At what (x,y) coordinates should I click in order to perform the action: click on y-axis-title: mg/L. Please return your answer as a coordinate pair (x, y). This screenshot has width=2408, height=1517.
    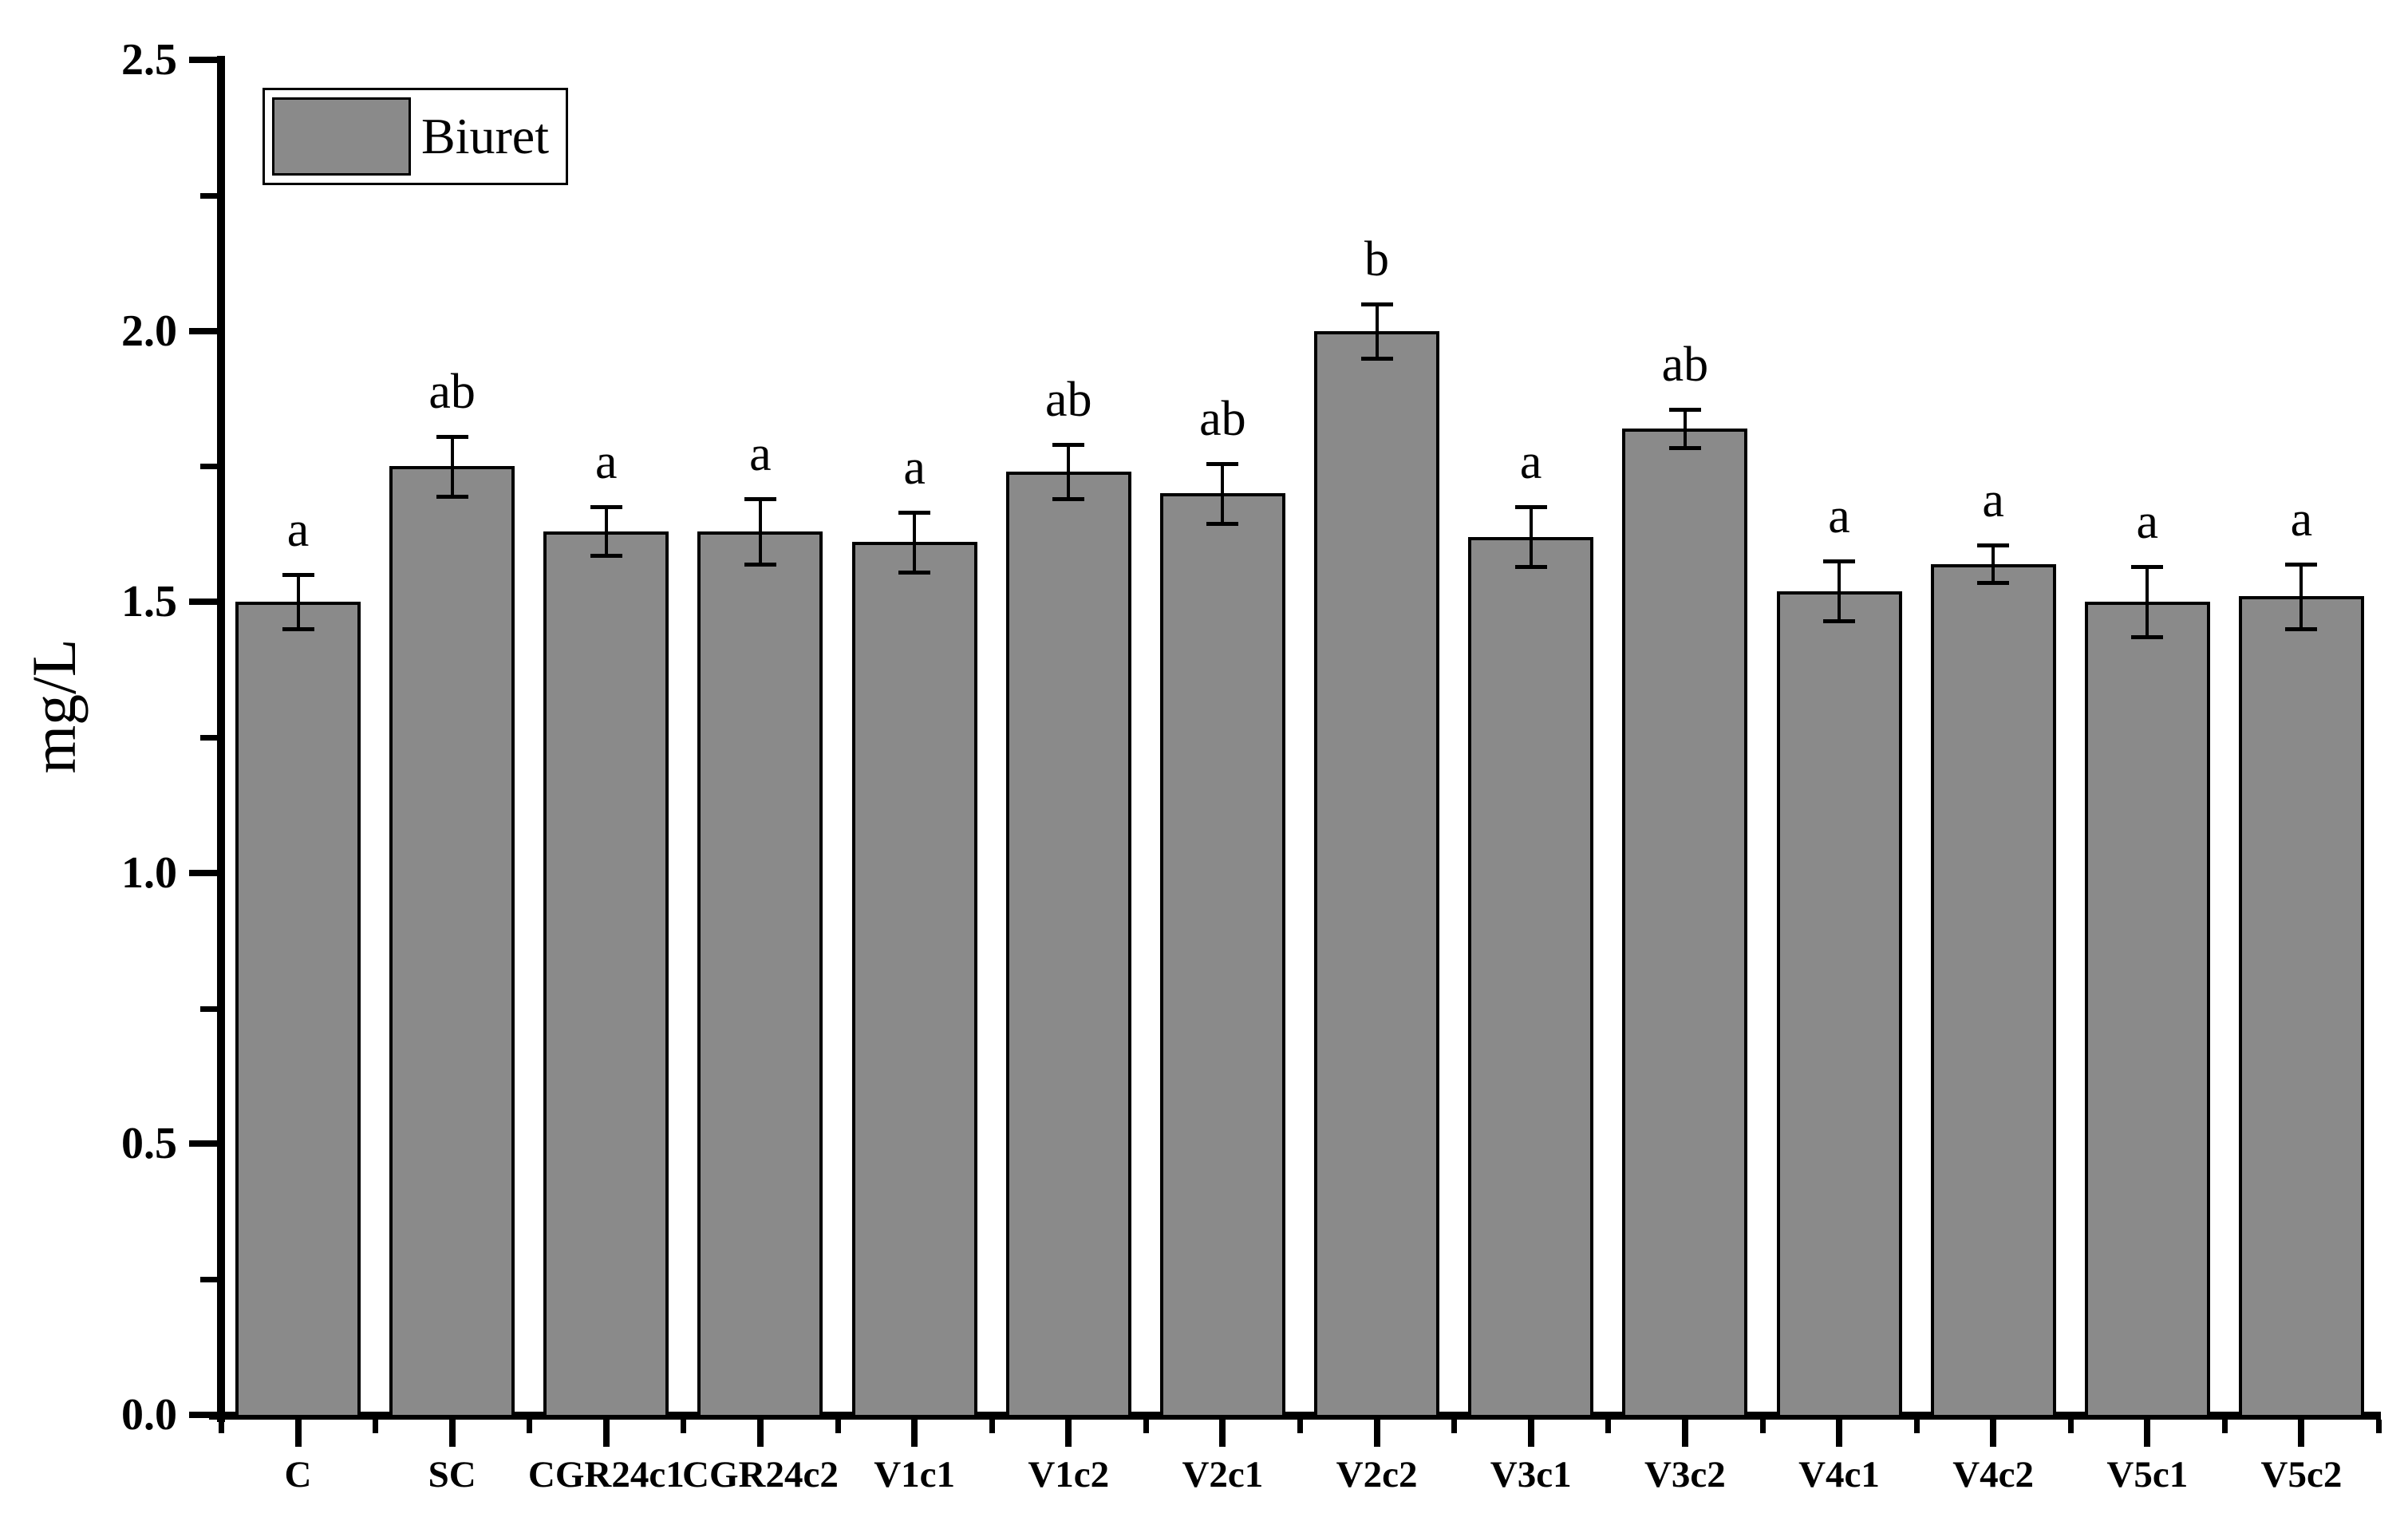
    Looking at the image, I should click on (54, 706).